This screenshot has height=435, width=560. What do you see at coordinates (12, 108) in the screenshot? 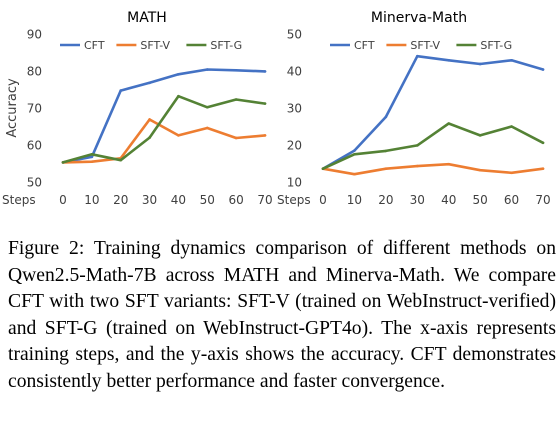
I see `y-axis-label: Accuracy` at bounding box center [12, 108].